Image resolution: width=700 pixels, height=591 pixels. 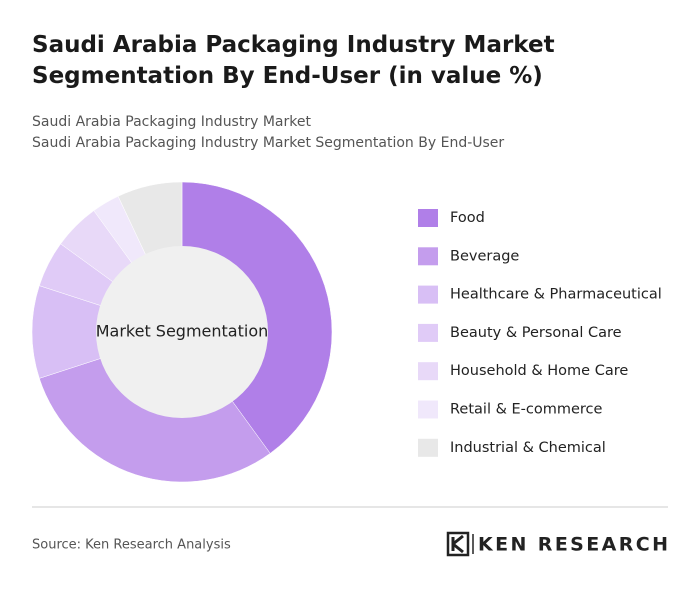 I want to click on logo-icon, so click(x=458, y=544).